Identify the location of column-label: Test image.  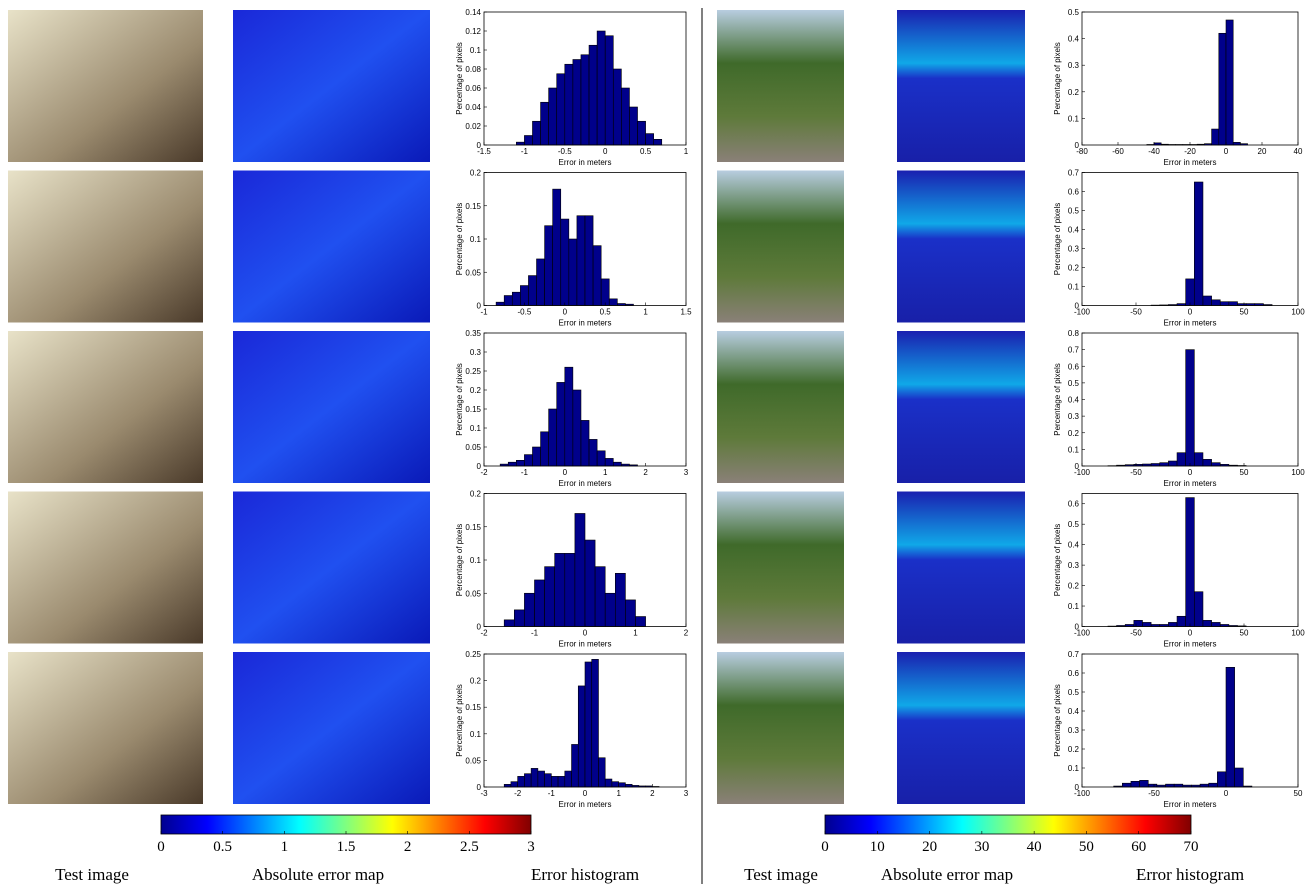
(92, 874).